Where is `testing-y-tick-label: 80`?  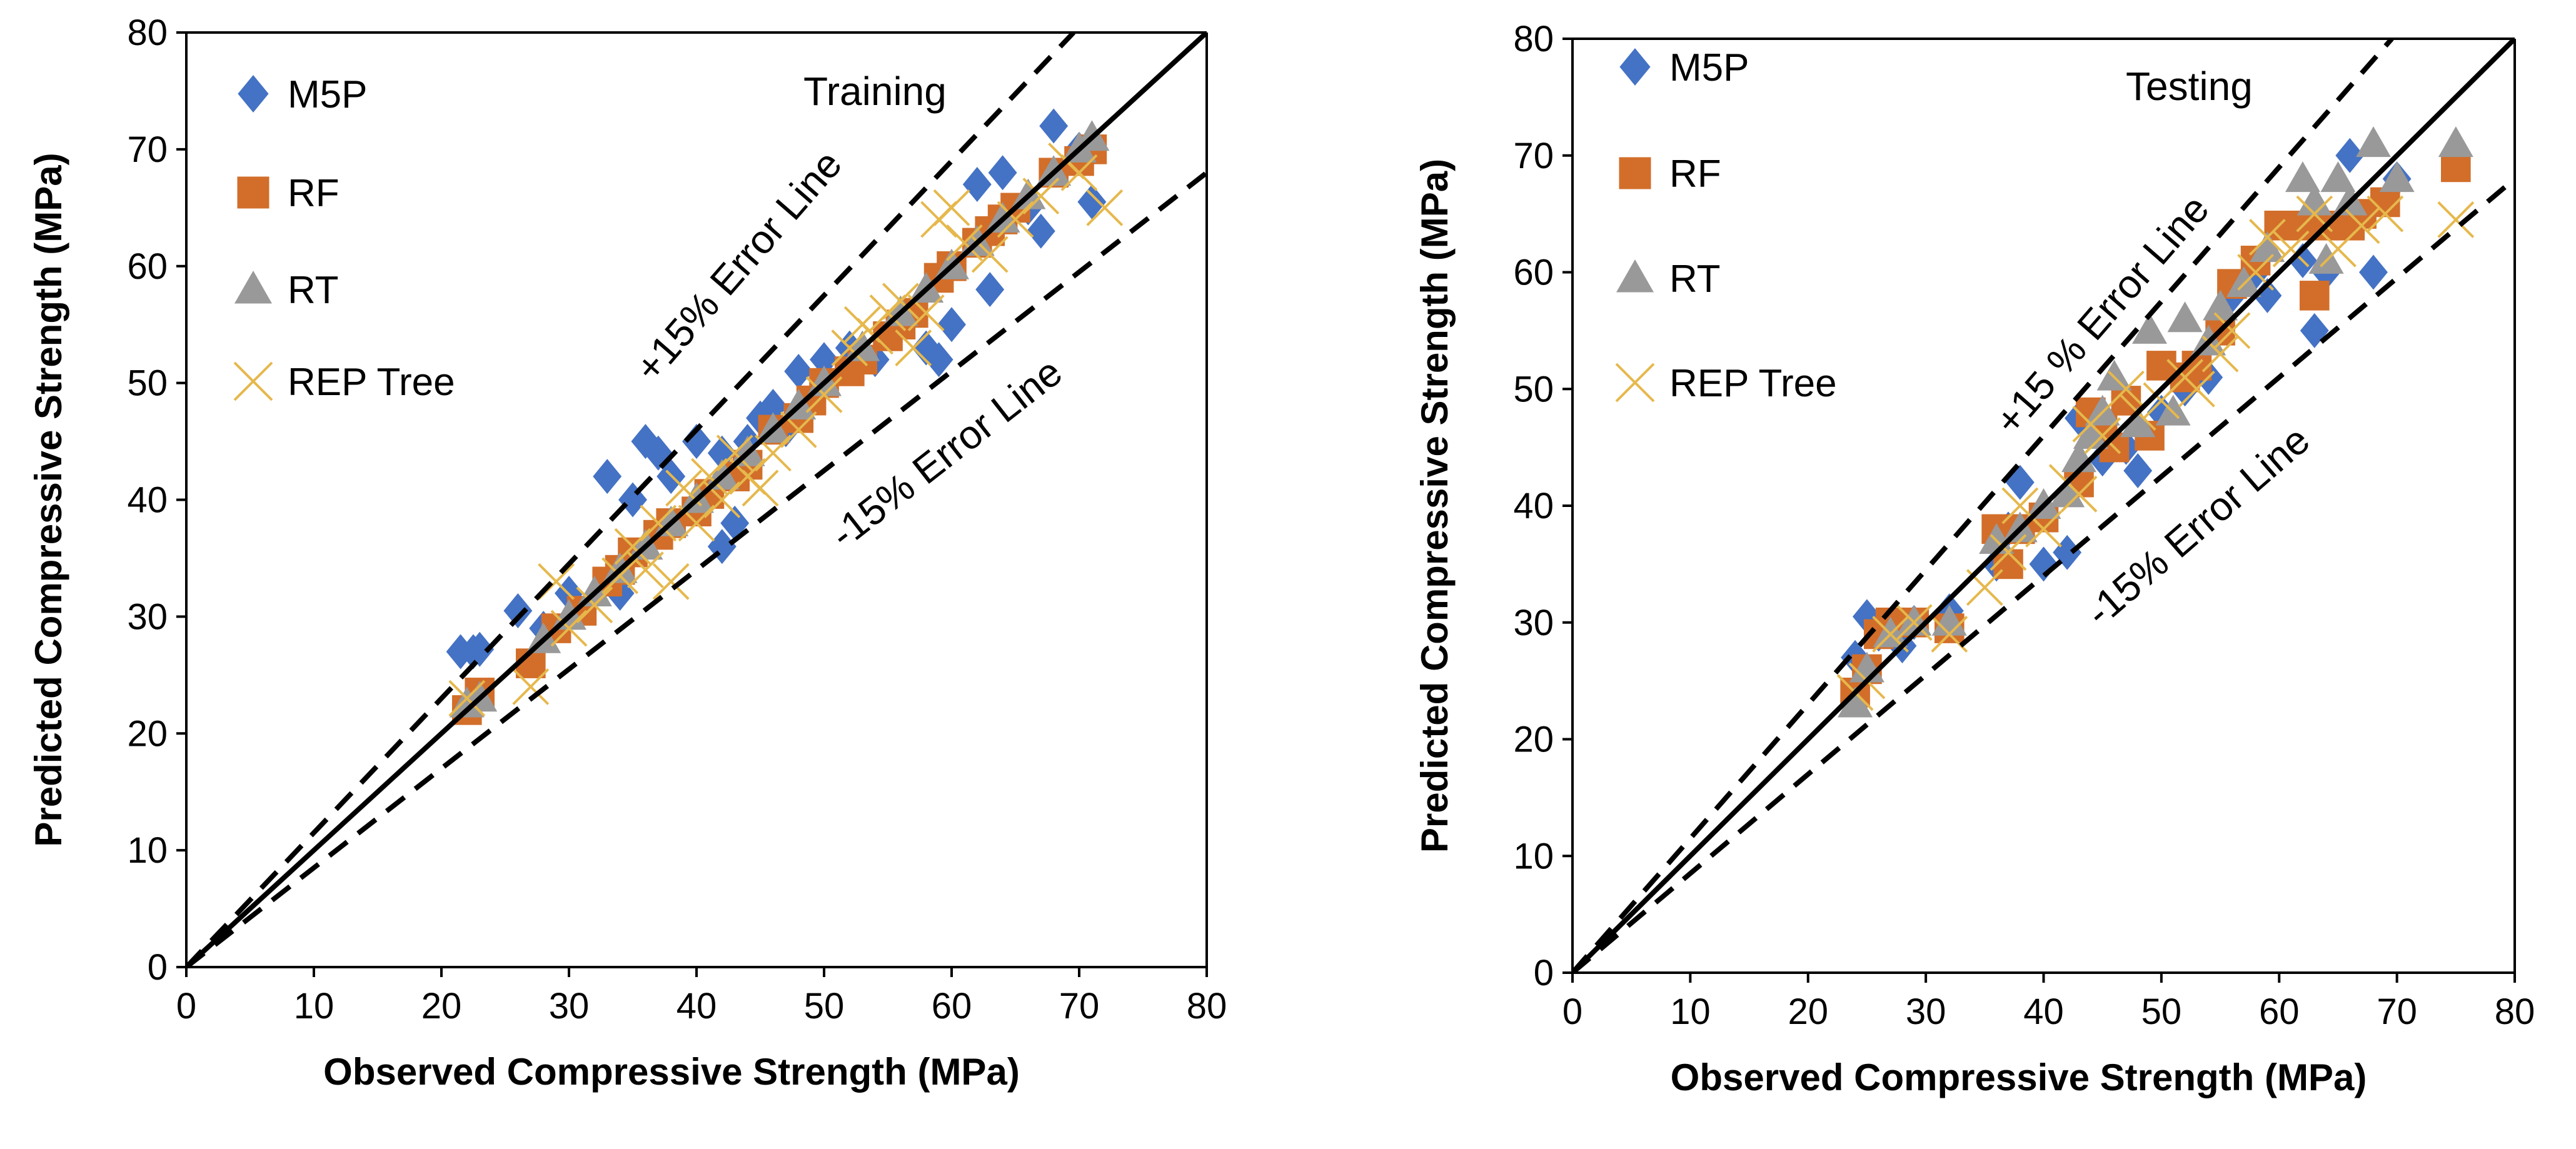
testing-y-tick-label: 80 is located at coordinates (1533, 39).